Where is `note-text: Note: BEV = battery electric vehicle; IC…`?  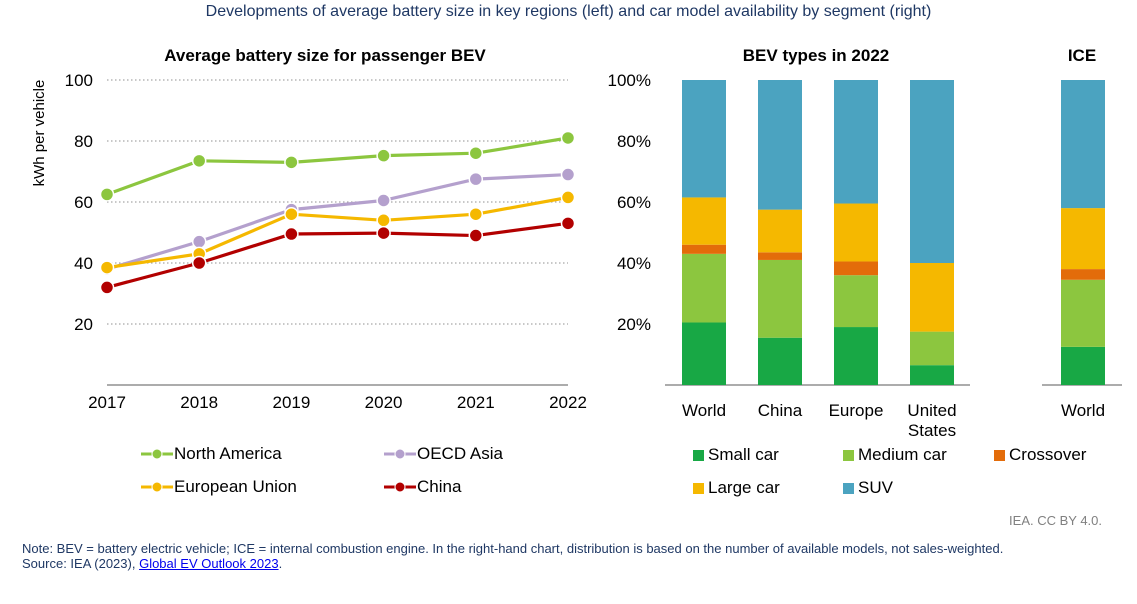 note-text: Note: BEV = battery electric vehicle; IC… is located at coordinates (513, 548).